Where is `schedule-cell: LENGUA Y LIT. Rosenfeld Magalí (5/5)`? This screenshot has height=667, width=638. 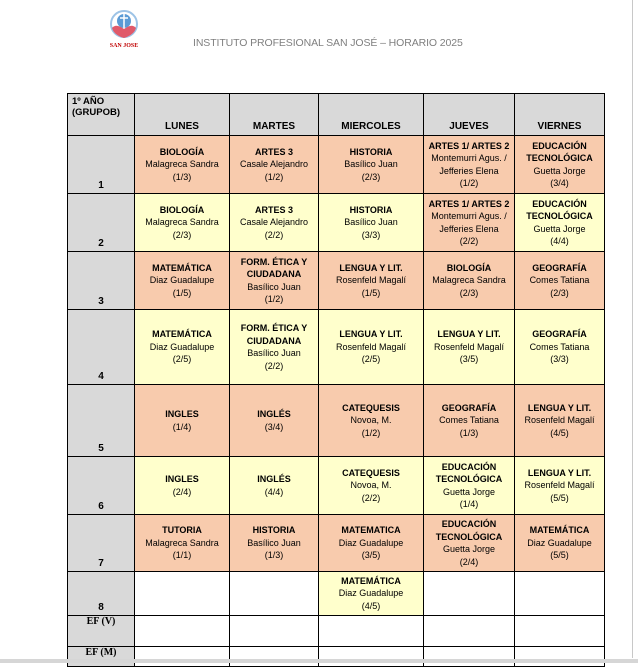 schedule-cell: LENGUA Y LIT. Rosenfeld Magalí (5/5) is located at coordinates (559, 485).